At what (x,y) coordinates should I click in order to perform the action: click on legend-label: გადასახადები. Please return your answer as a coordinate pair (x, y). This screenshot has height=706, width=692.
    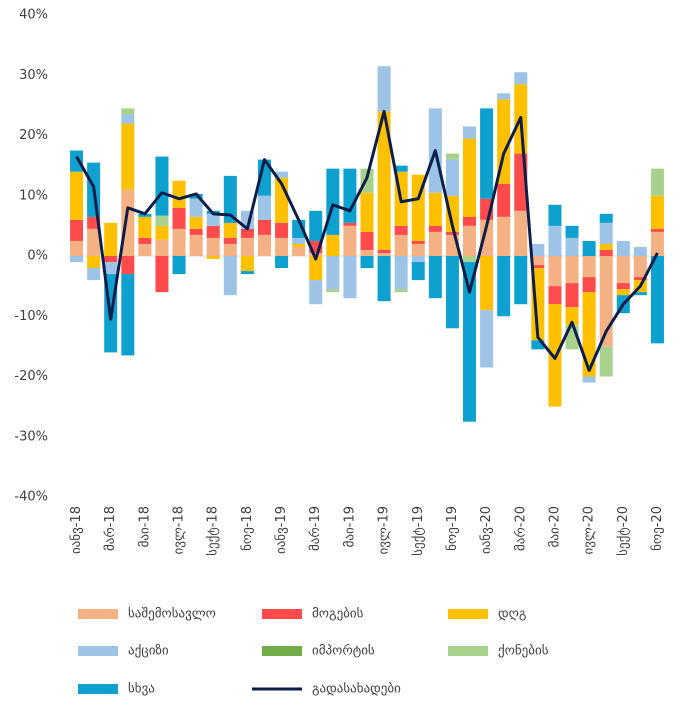
    Looking at the image, I should click on (356, 689).